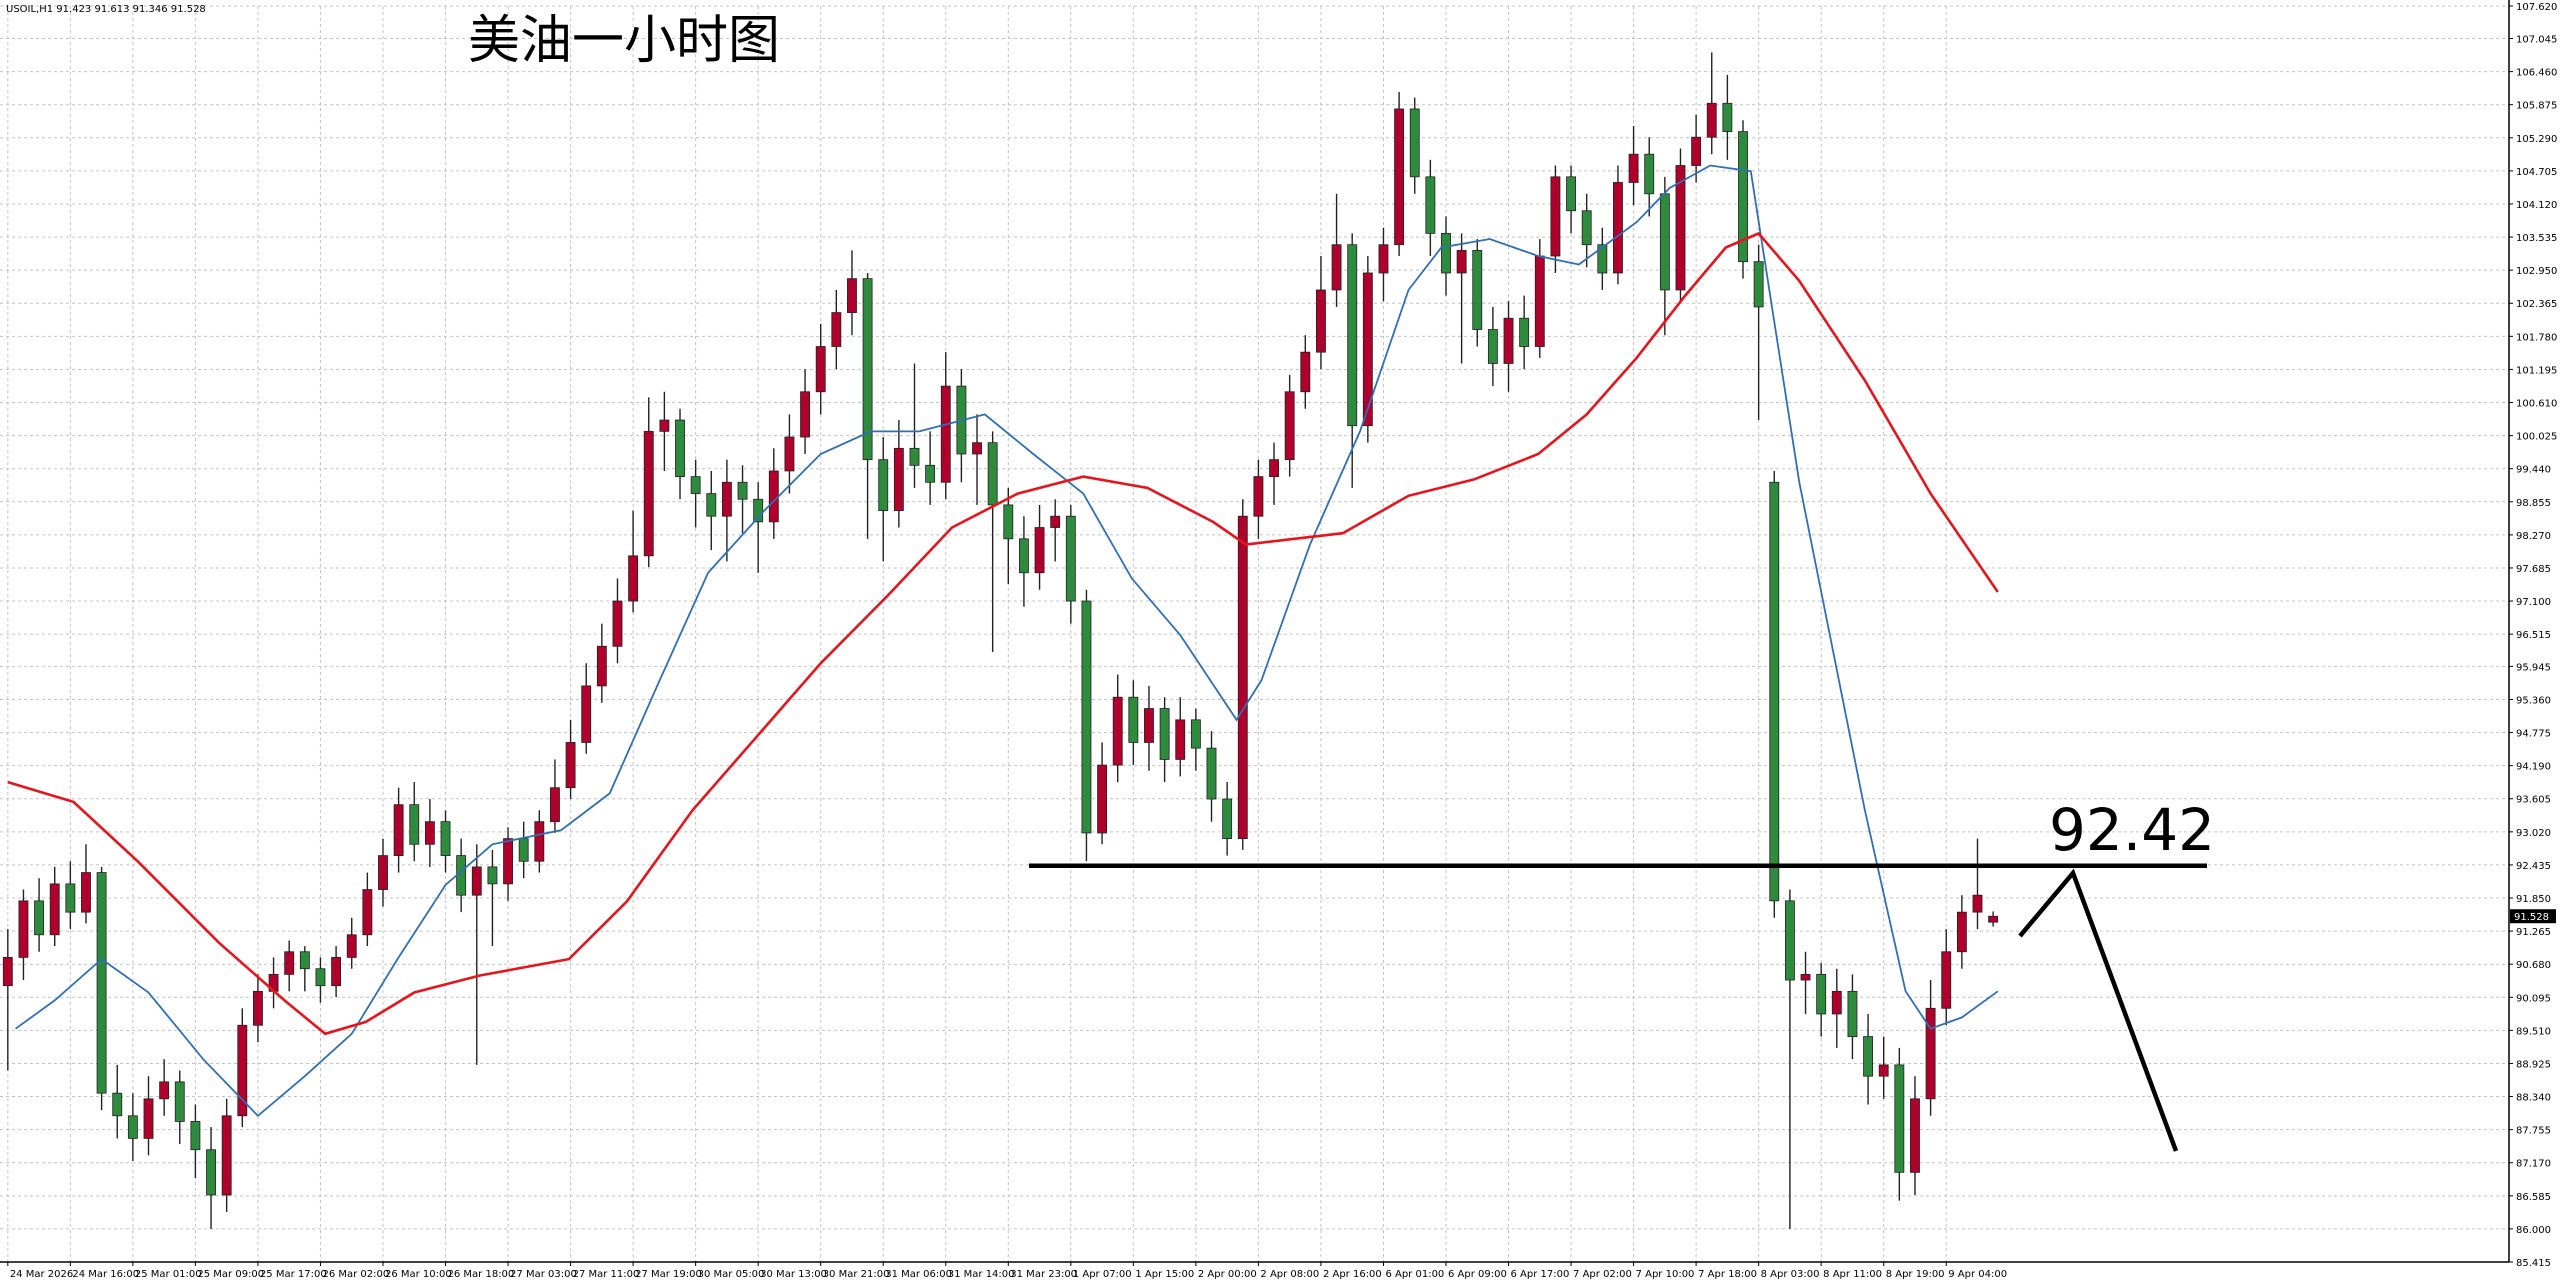  I want to click on y-tick-label: 87.755, so click(2533, 1131).